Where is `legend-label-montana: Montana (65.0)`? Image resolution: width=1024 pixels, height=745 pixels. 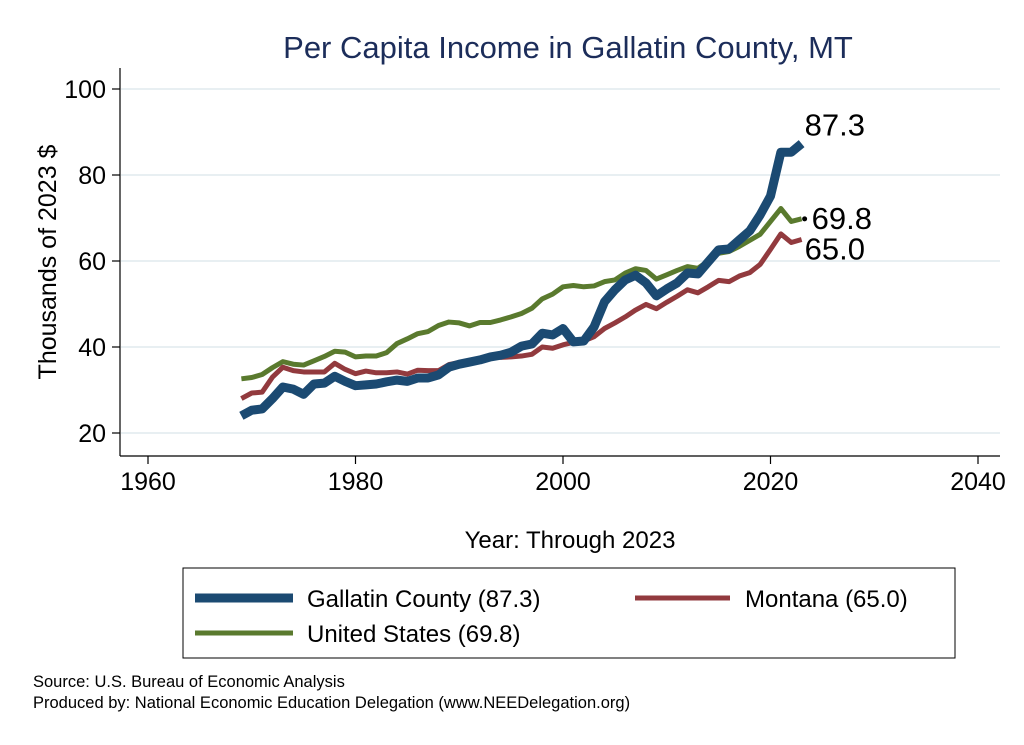 legend-label-montana: Montana (65.0) is located at coordinates (826, 599).